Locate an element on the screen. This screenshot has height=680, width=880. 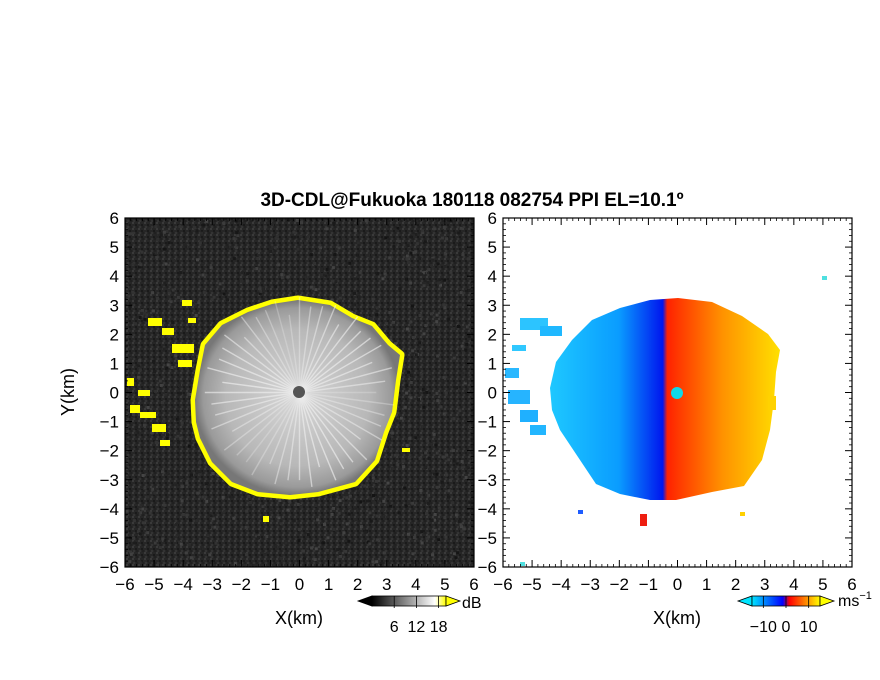
velocity-echo-region is located at coordinates (665, 399).